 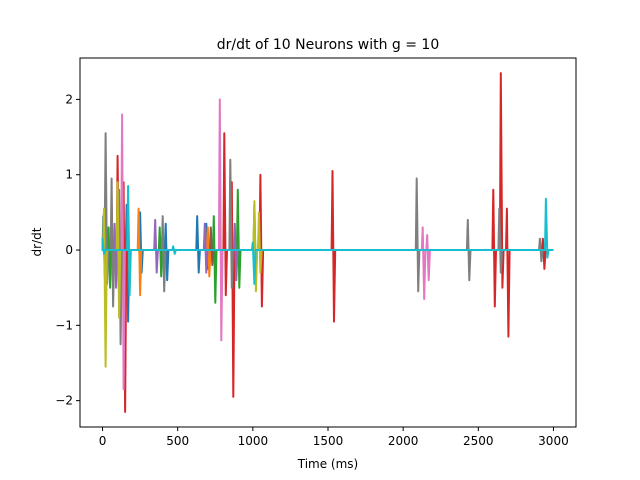 I want to click on x-tick-label: 2000, so click(x=403, y=441).